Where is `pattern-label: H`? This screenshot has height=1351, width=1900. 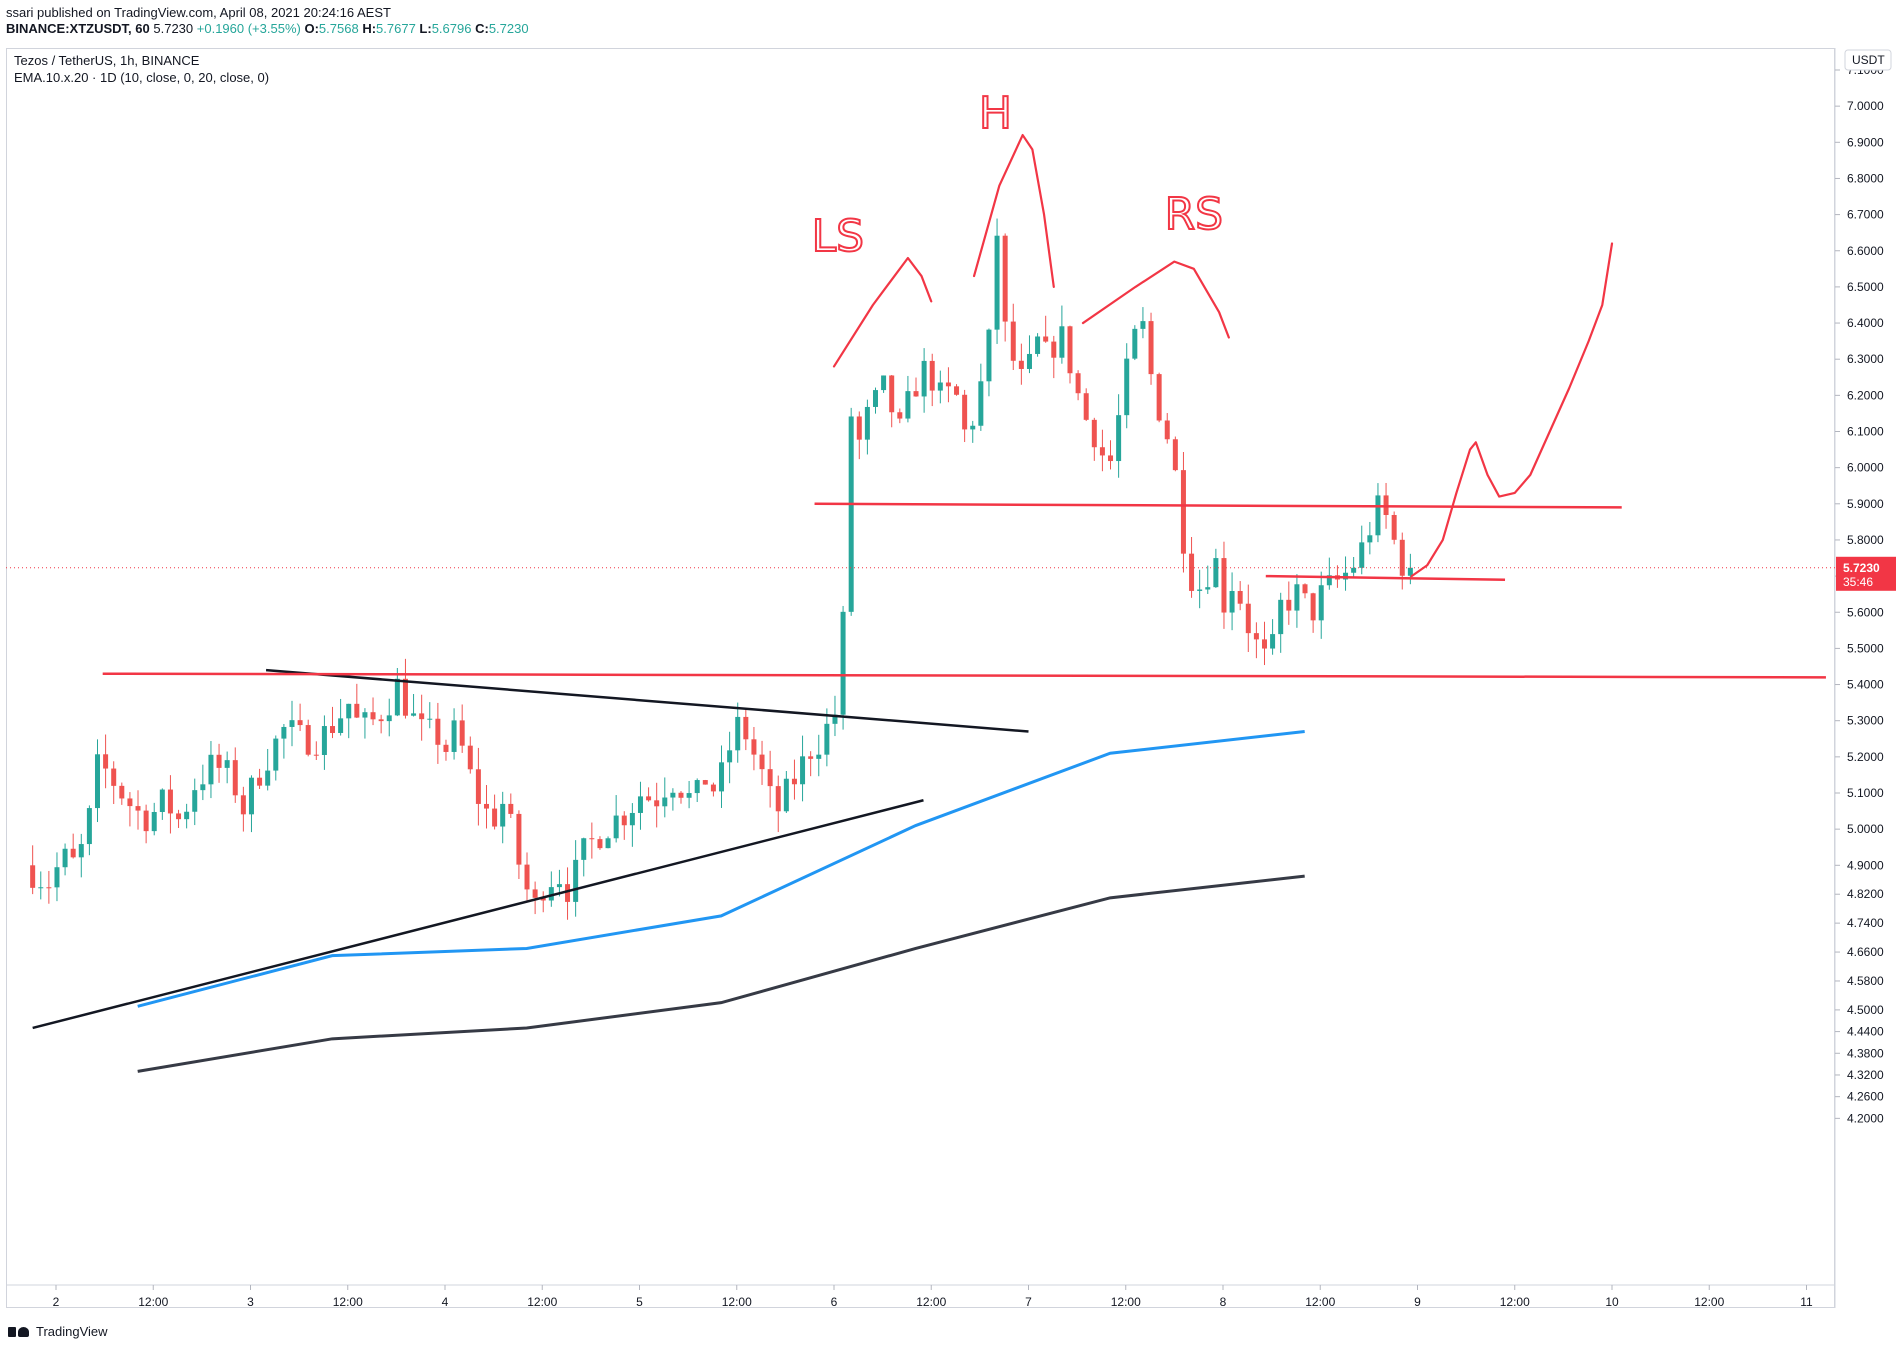 pattern-label: H is located at coordinates (995, 113).